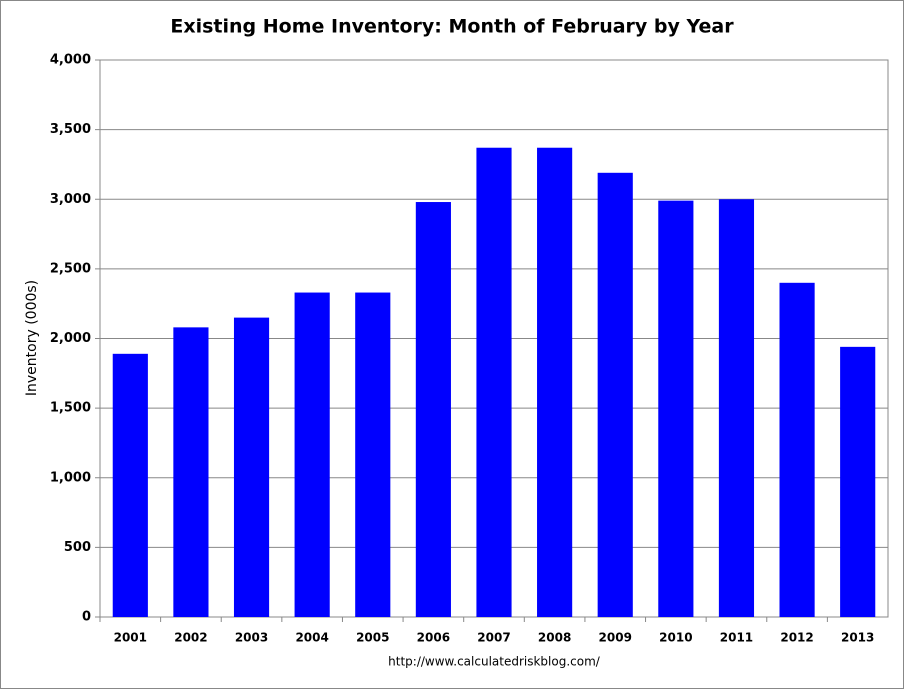 The height and width of the screenshot is (689, 904). I want to click on x-tick-label: 2004, so click(311, 638).